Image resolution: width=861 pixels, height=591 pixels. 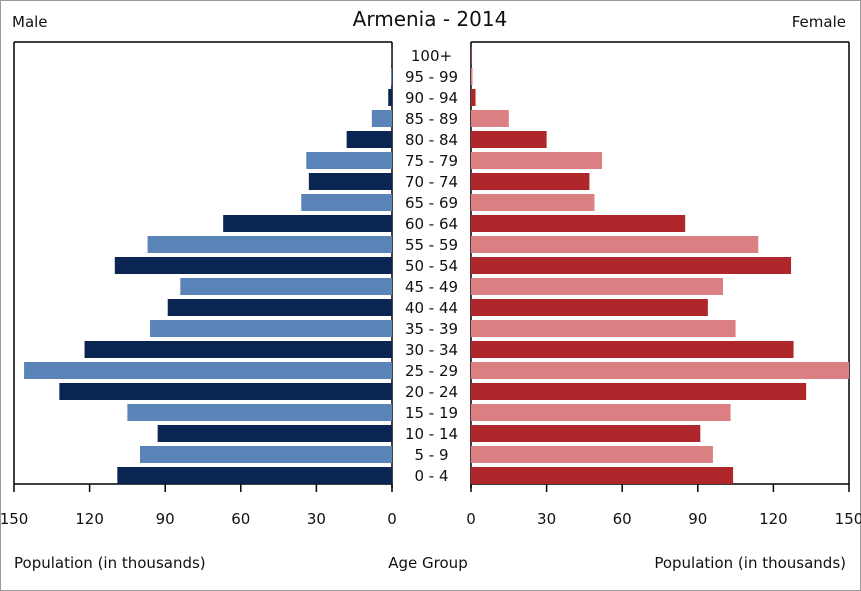 I want to click on age-group-label: 75 - 79, so click(x=431, y=161).